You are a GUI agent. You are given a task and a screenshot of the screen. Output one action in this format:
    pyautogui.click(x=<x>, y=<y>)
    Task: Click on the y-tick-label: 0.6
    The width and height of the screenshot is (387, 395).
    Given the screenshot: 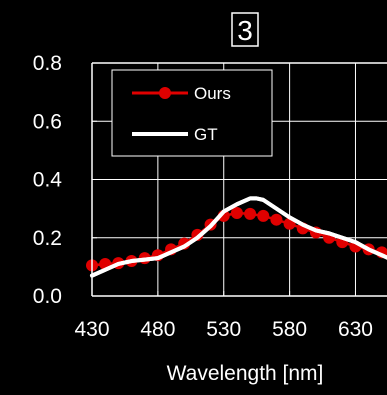 What is the action you would take?
    pyautogui.click(x=47, y=121)
    